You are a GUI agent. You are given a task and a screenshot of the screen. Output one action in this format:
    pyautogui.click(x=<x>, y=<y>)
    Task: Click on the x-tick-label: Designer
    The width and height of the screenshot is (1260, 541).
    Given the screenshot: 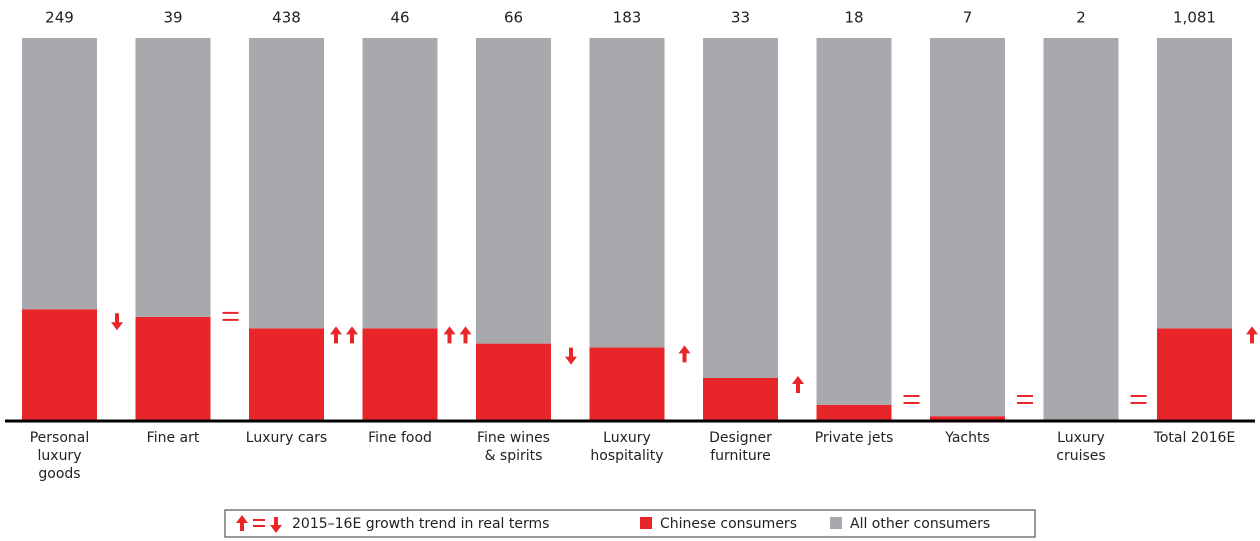 What is the action you would take?
    pyautogui.click(x=740, y=438)
    